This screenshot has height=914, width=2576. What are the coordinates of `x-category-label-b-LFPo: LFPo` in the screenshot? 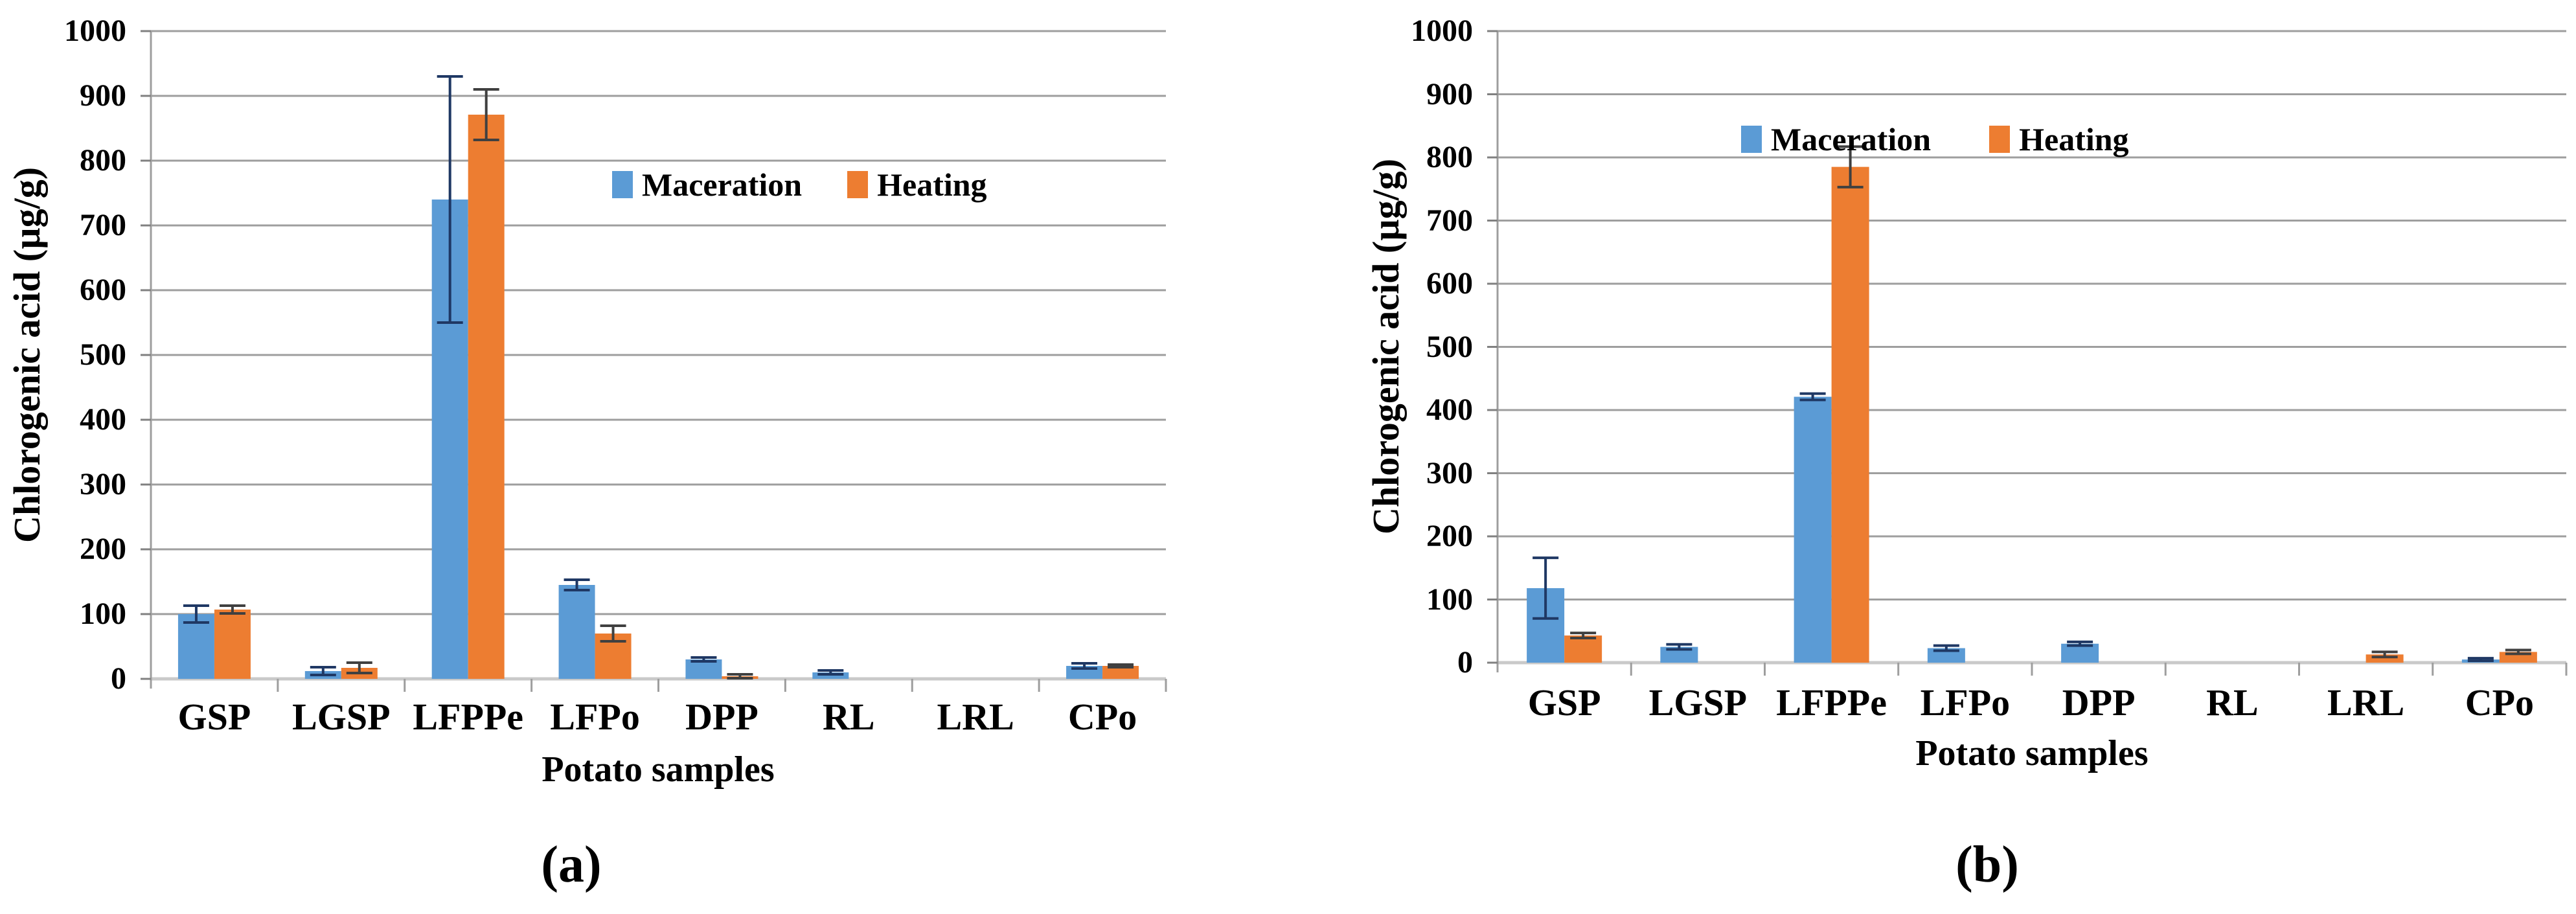 It's located at (1966, 702).